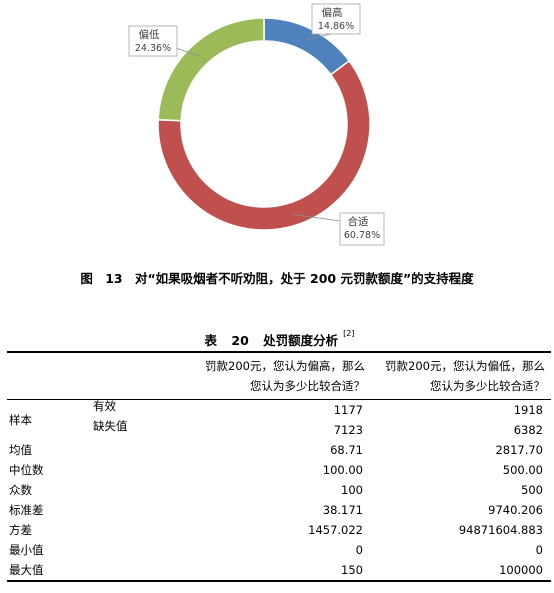 The height and width of the screenshot is (593, 554). I want to click on row-label: 样本, so click(50, 419).